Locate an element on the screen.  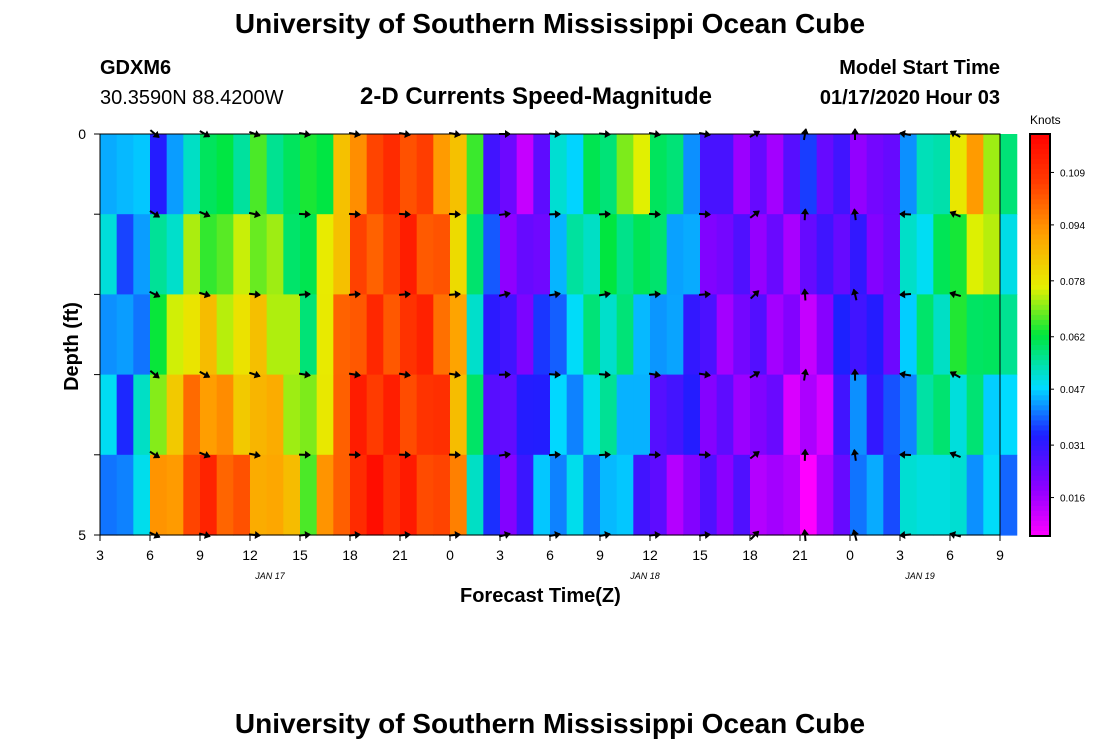
colorbar-tick-label: 0.109 is located at coordinates (1072, 173).